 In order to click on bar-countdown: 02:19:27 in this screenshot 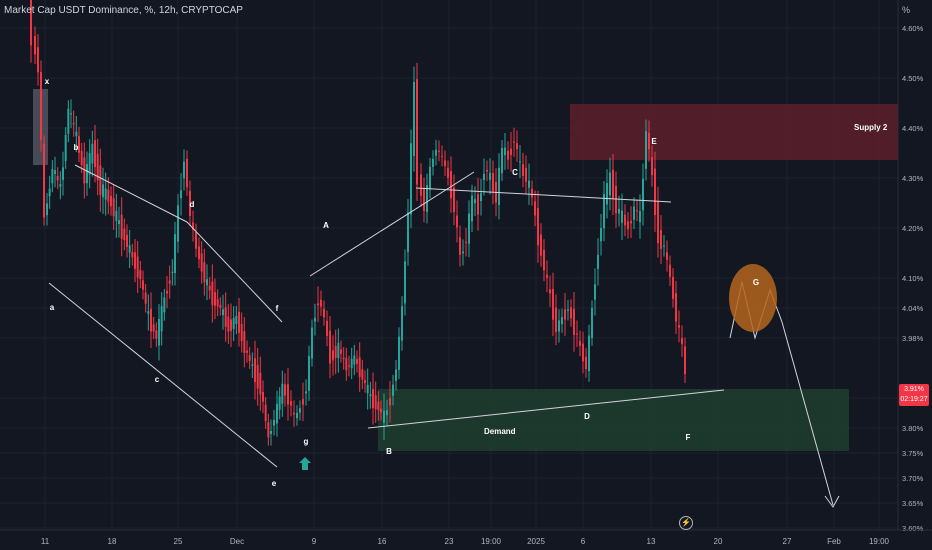, I will do `click(914, 399)`.